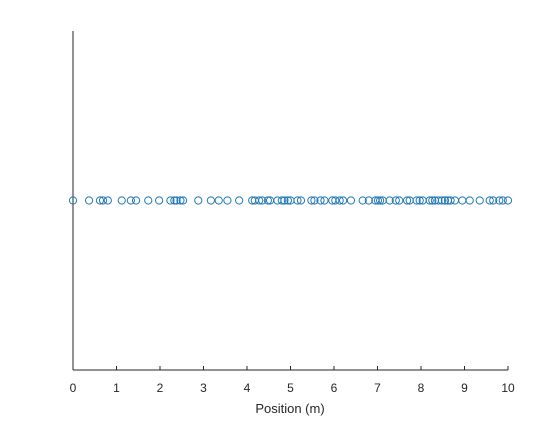 This screenshot has width=560, height=425. I want to click on x-tick-label: 3, so click(203, 388).